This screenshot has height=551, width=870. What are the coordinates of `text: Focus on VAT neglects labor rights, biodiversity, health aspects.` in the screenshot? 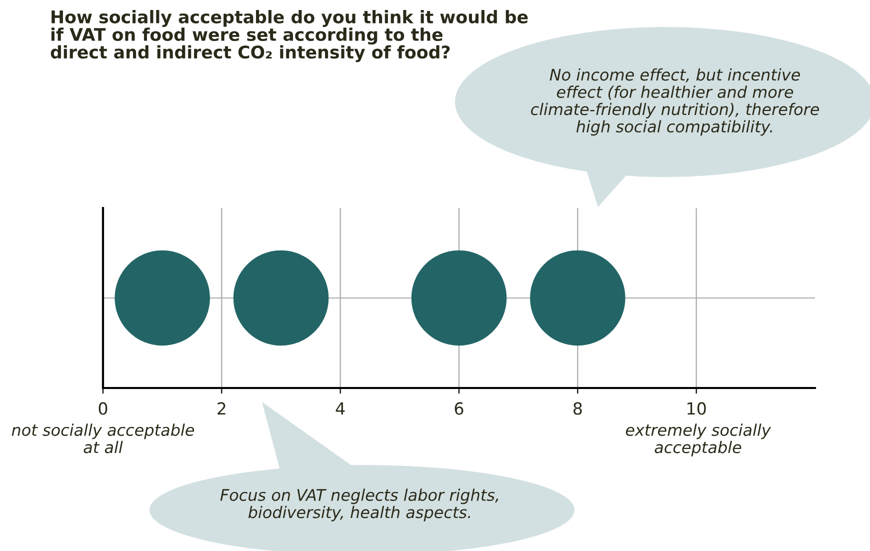 It's located at (359, 505).